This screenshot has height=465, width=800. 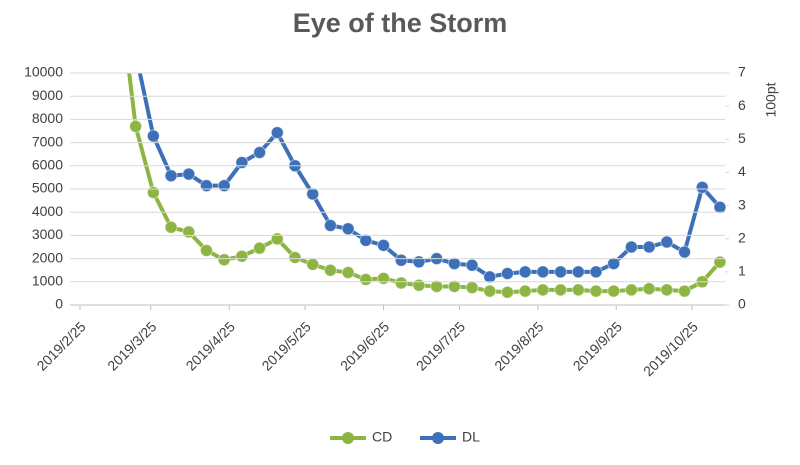 What do you see at coordinates (365, 346) in the screenshot?
I see `x-tick-label: 2019/6/25` at bounding box center [365, 346].